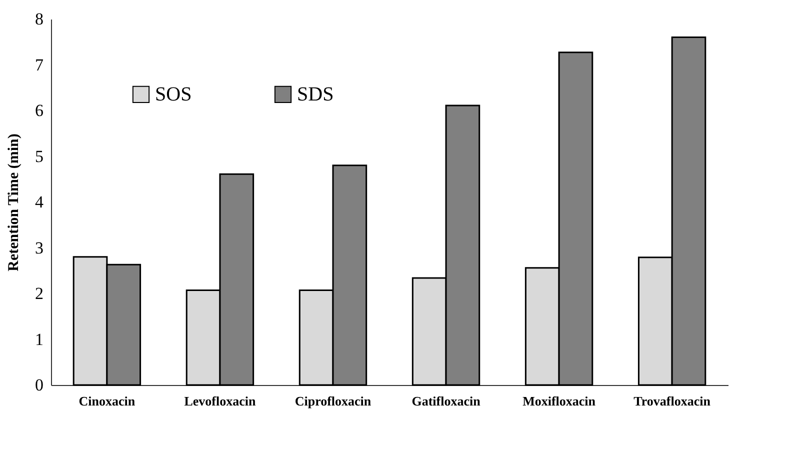 This screenshot has height=467, width=801. I want to click on y-tick-label: 5, so click(39, 156).